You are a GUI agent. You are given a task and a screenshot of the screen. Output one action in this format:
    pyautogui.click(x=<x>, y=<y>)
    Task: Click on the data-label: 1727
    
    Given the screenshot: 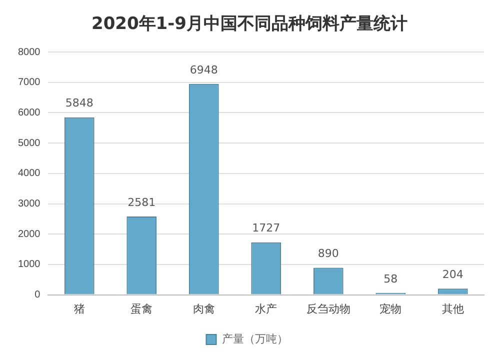 What is the action you would take?
    pyautogui.click(x=266, y=228)
    